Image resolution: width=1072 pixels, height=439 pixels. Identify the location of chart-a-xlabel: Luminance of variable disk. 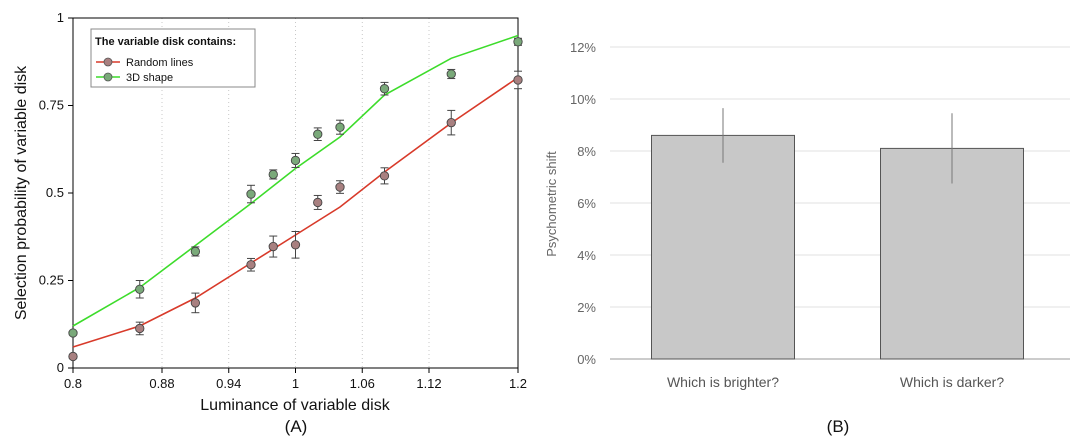
(295, 405).